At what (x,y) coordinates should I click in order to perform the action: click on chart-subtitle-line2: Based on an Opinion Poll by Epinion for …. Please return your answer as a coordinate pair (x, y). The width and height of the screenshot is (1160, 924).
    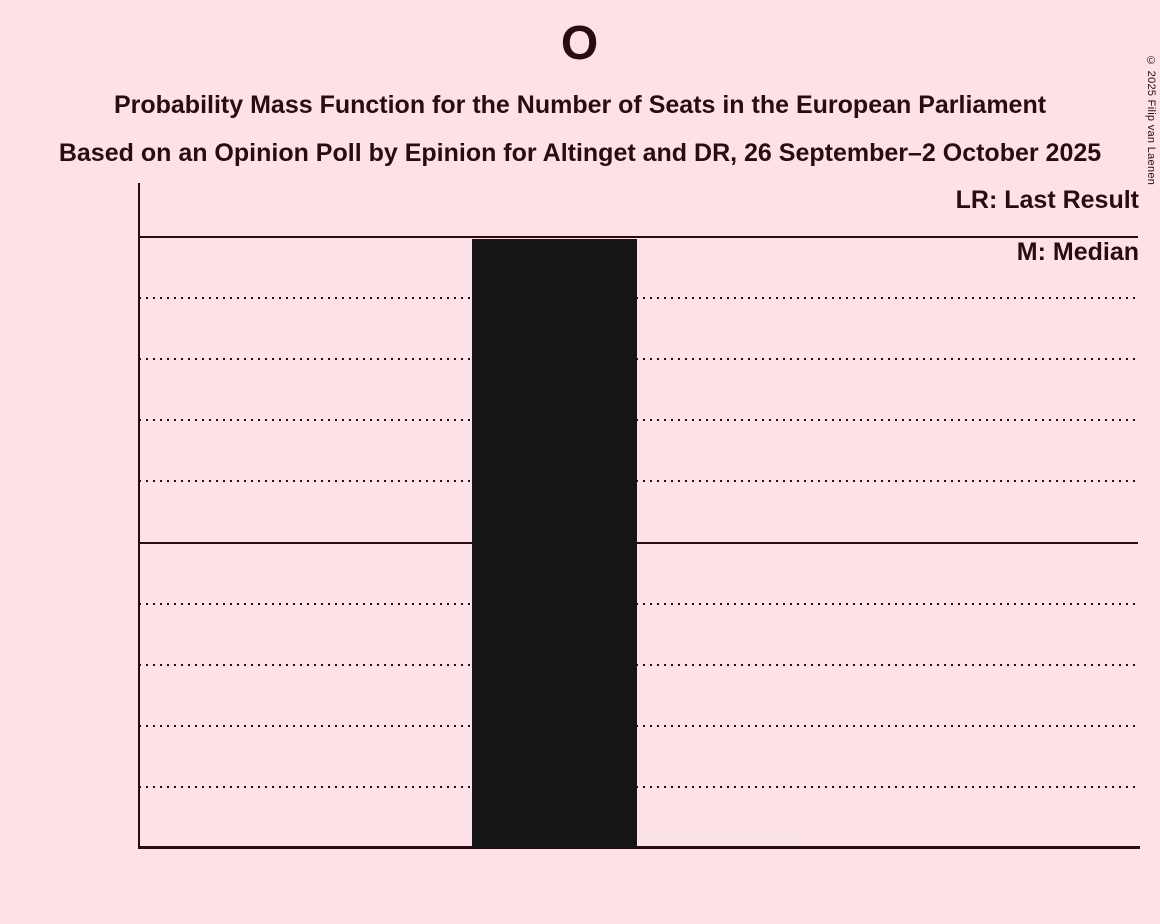
    Looking at the image, I should click on (580, 153).